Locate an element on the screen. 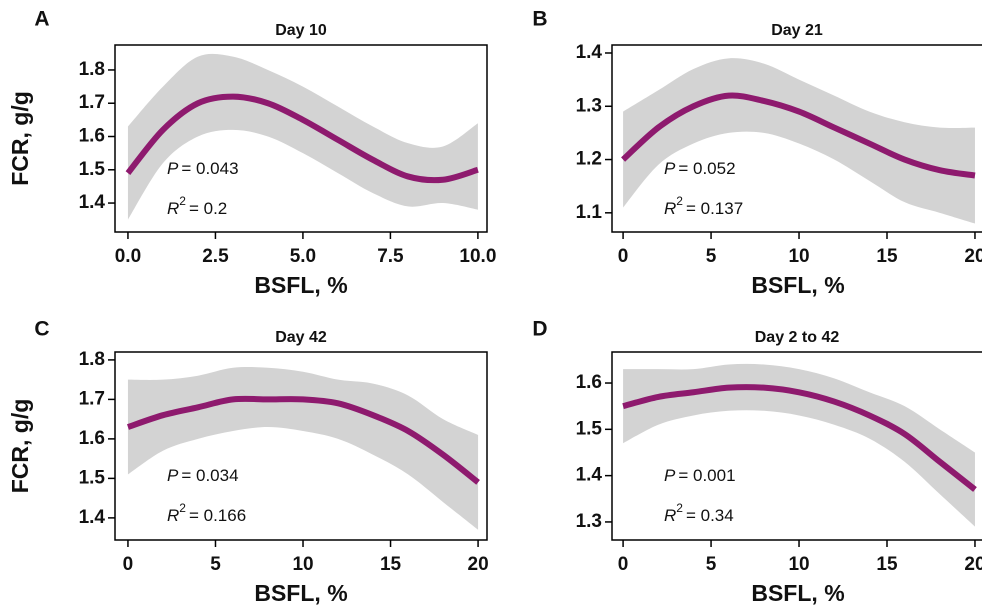 This screenshot has height=610, width=982. panel-title: Day 21 is located at coordinates (797, 30).